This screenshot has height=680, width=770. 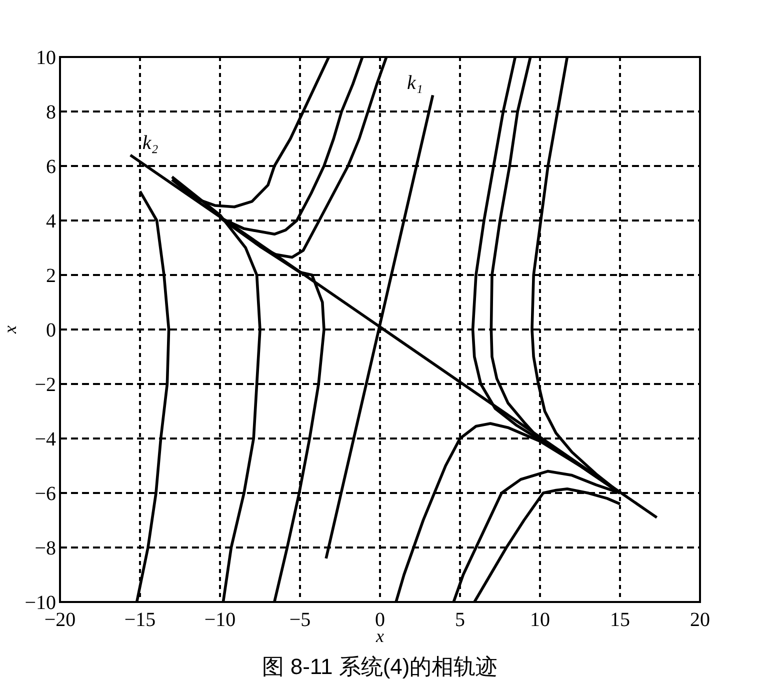 What do you see at coordinates (414, 83) in the screenshot?
I see `series-label: k₁` at bounding box center [414, 83].